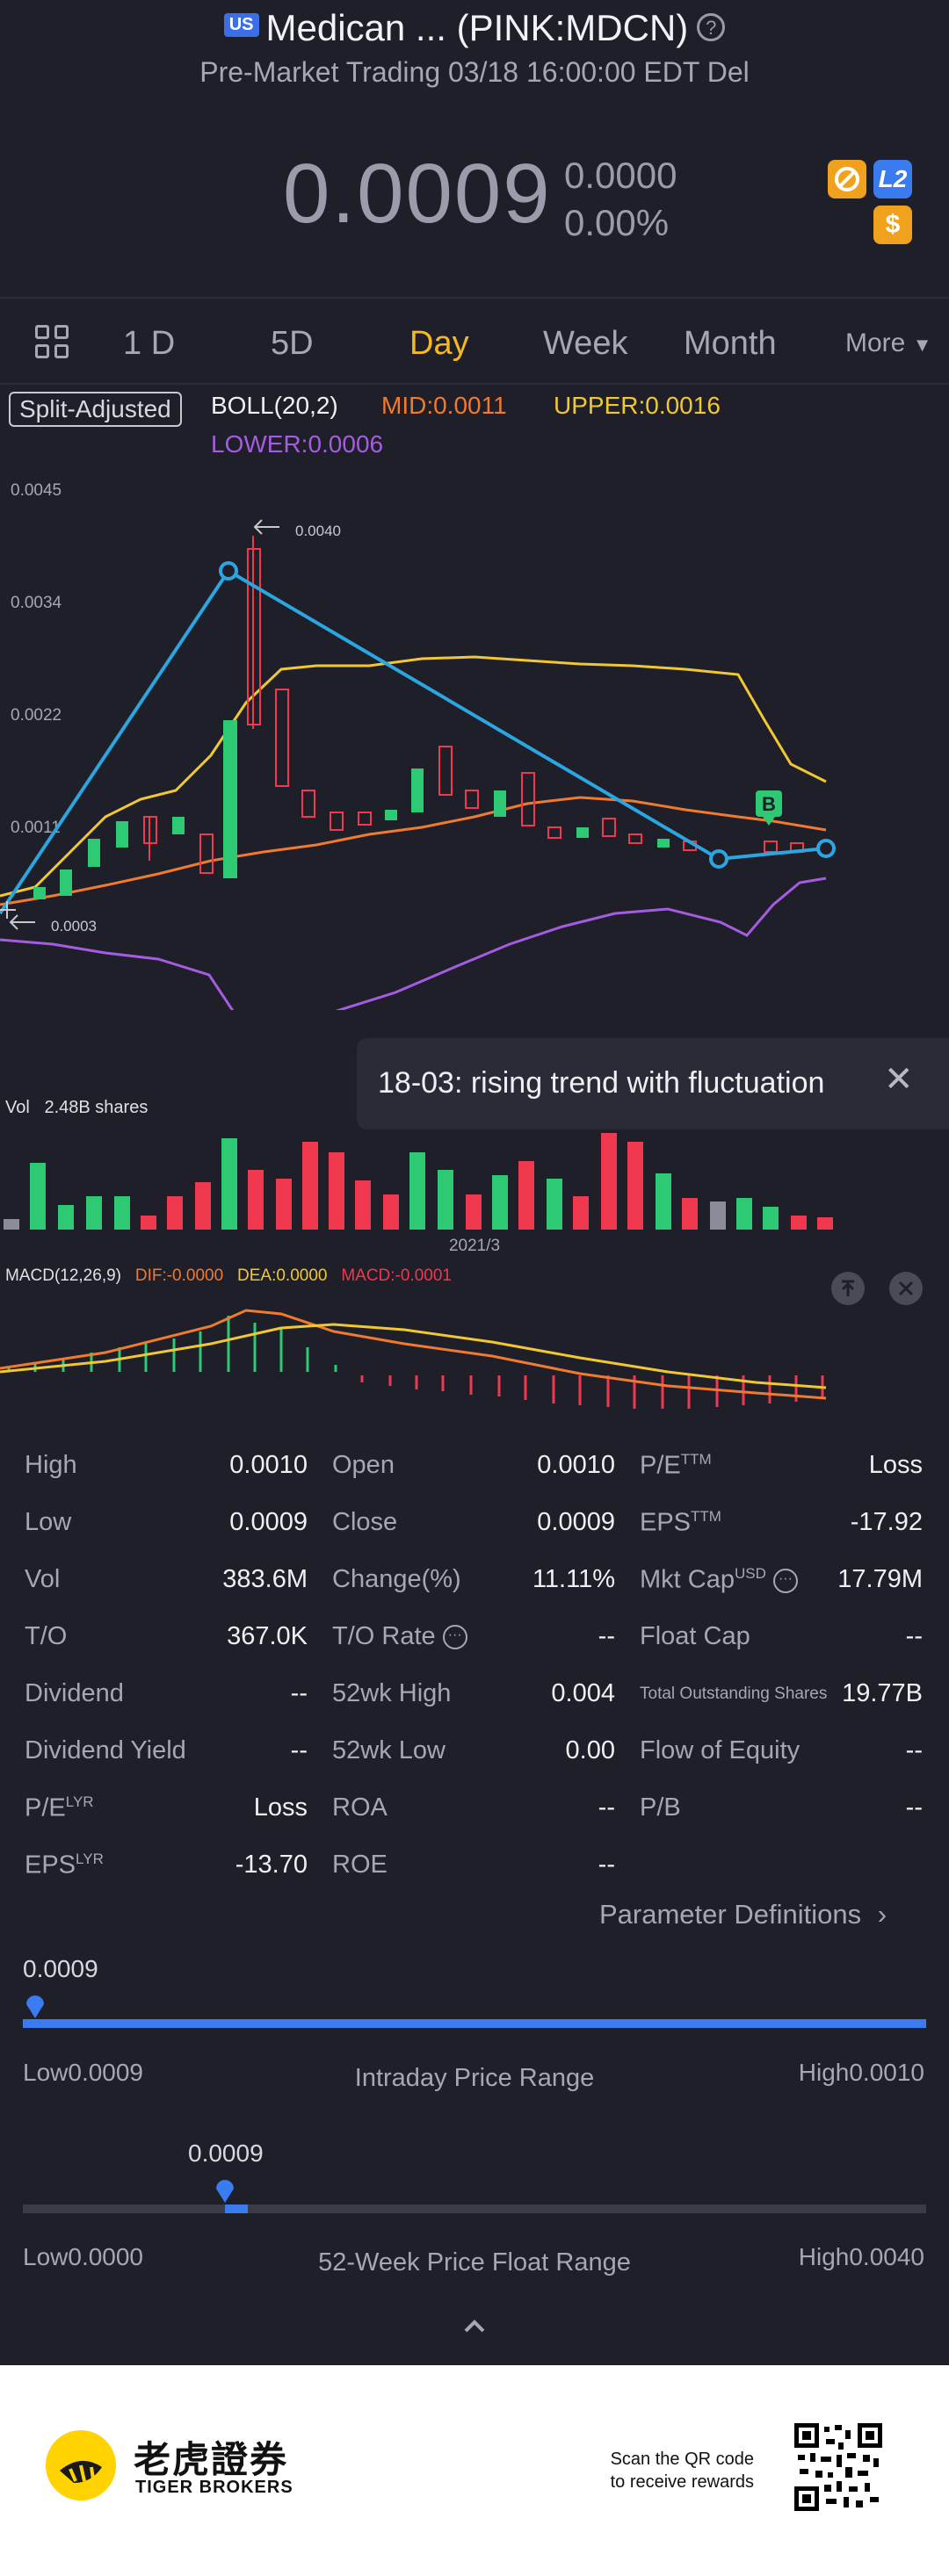 Image resolution: width=949 pixels, height=2576 pixels. I want to click on trend-line, so click(413, 741).